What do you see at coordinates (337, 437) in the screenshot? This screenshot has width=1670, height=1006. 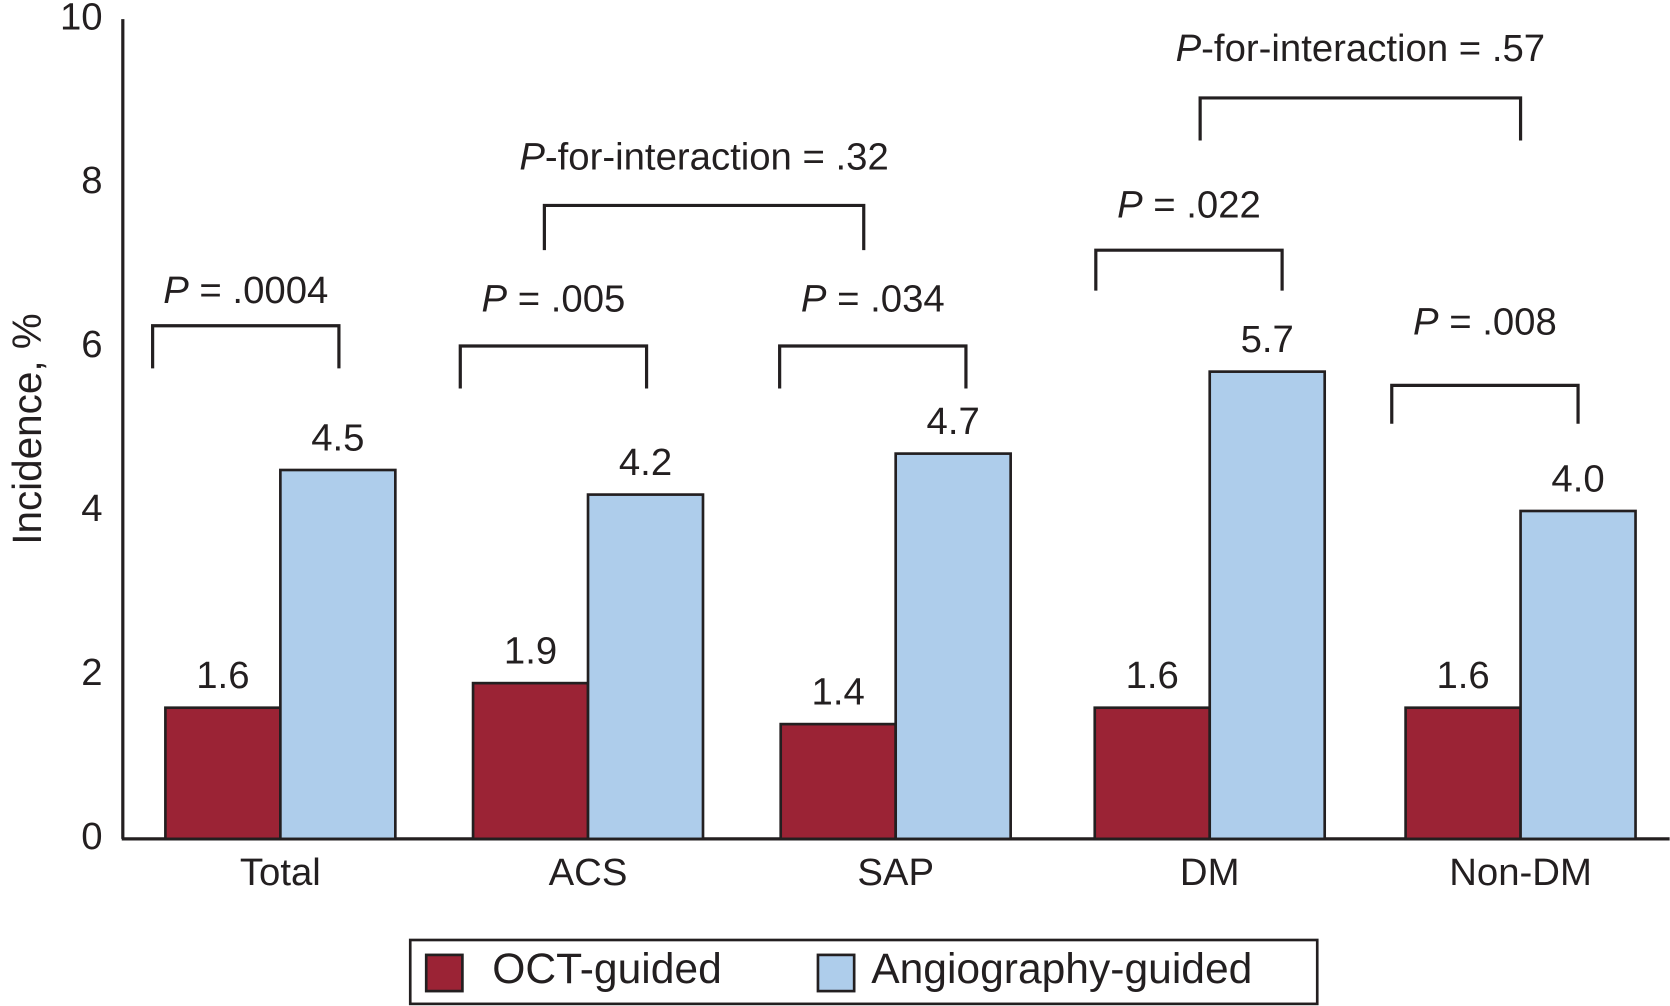 I see `value-label: 4.5` at bounding box center [337, 437].